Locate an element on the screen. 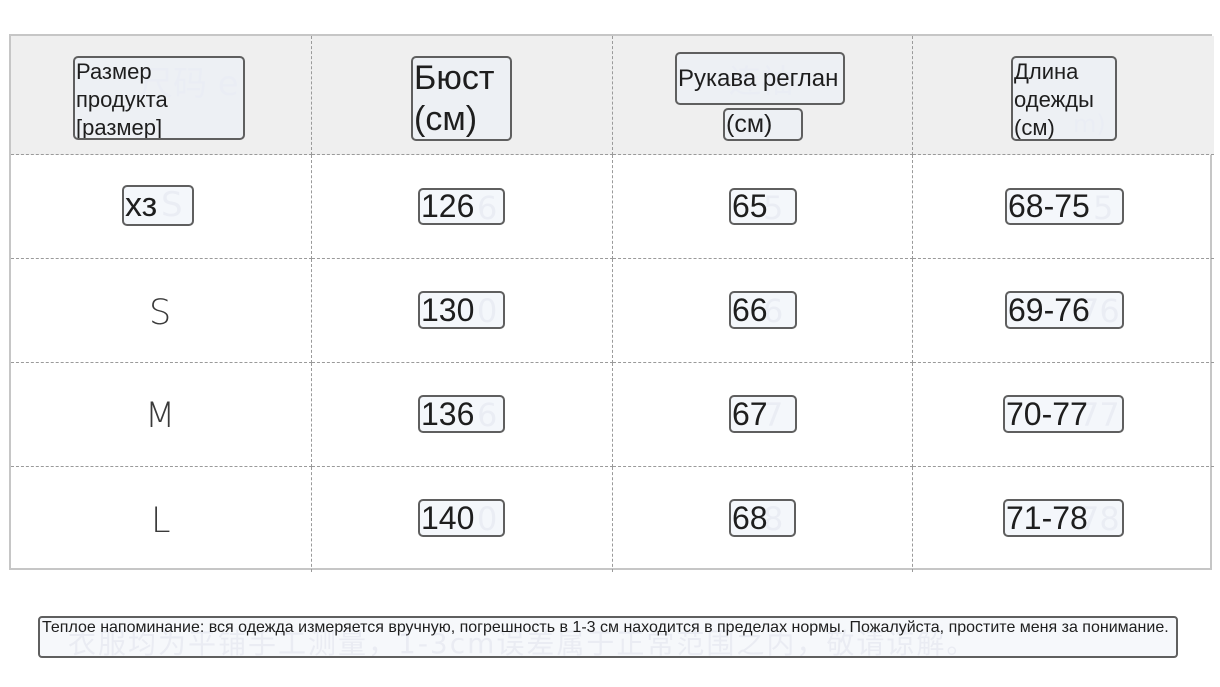  size-cell: S хз is located at coordinates (161, 207).